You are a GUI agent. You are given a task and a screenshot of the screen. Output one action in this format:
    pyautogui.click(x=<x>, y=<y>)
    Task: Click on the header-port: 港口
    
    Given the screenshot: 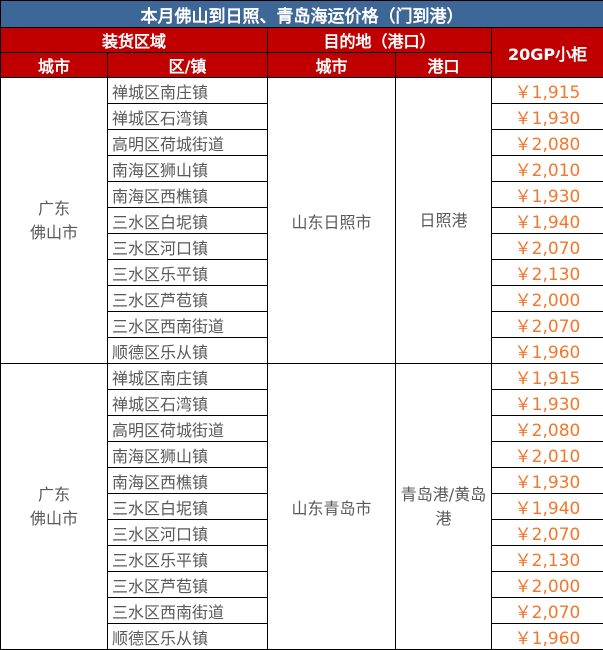 What is the action you would take?
    pyautogui.click(x=444, y=65)
    